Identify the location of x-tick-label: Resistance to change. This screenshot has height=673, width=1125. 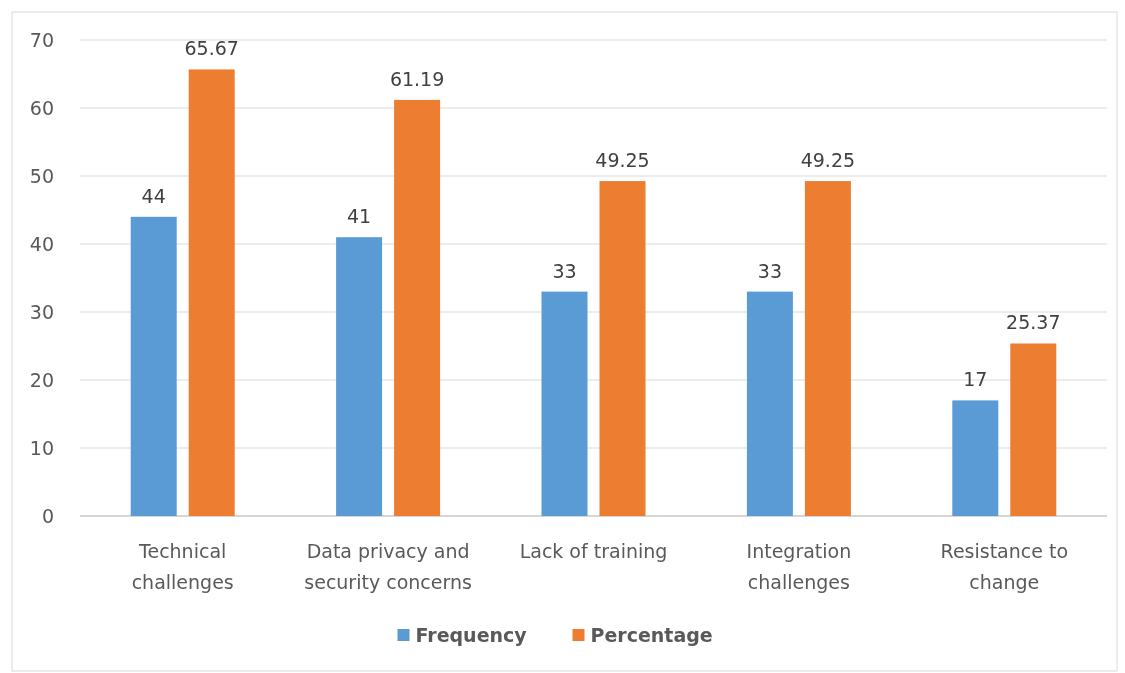
(1004, 566).